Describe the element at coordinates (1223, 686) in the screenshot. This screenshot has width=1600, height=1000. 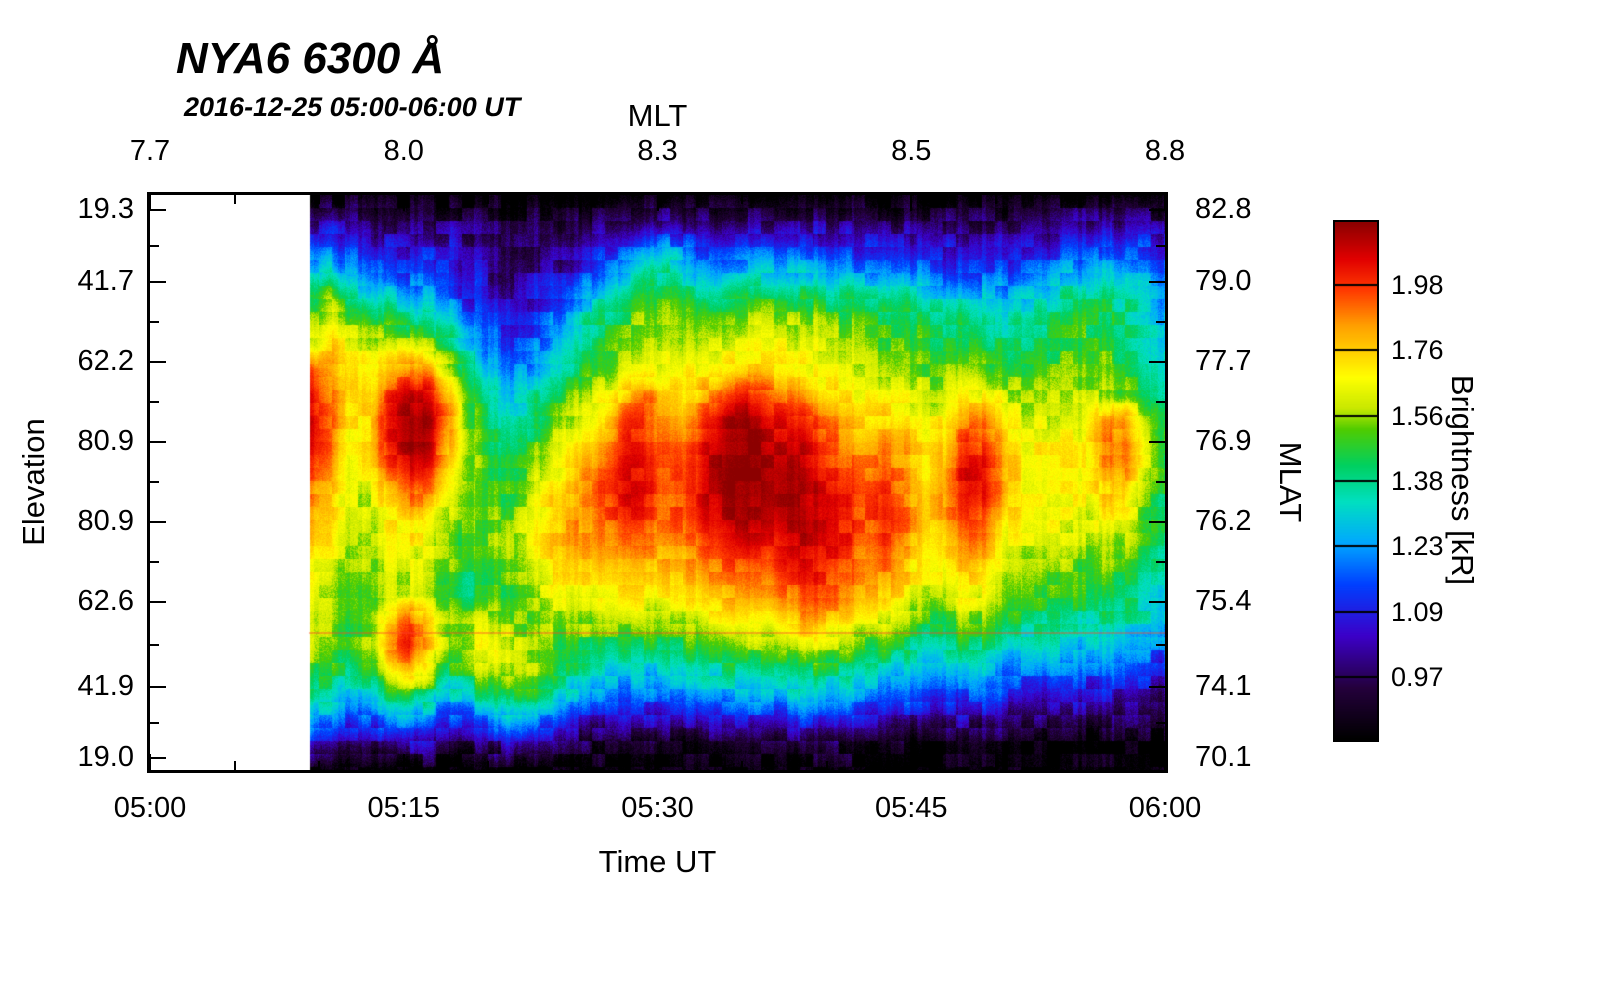
I see `mlat-tick-label: 74.1` at that location.